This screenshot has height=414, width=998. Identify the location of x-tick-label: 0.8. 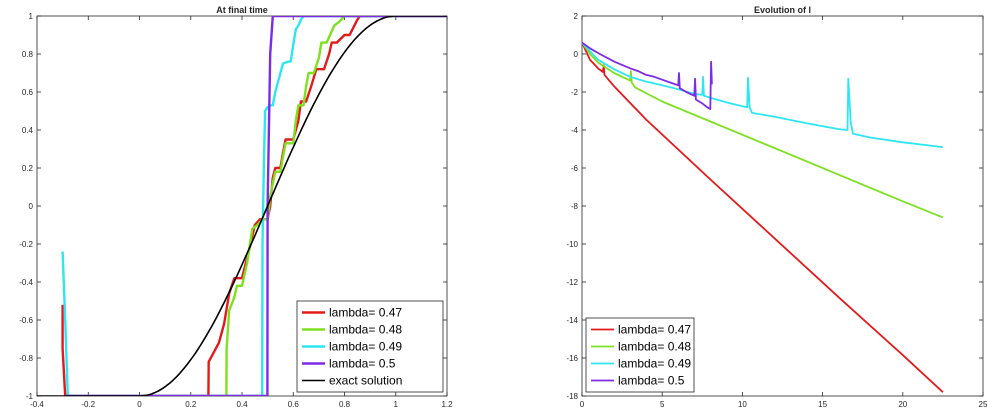
(345, 404).